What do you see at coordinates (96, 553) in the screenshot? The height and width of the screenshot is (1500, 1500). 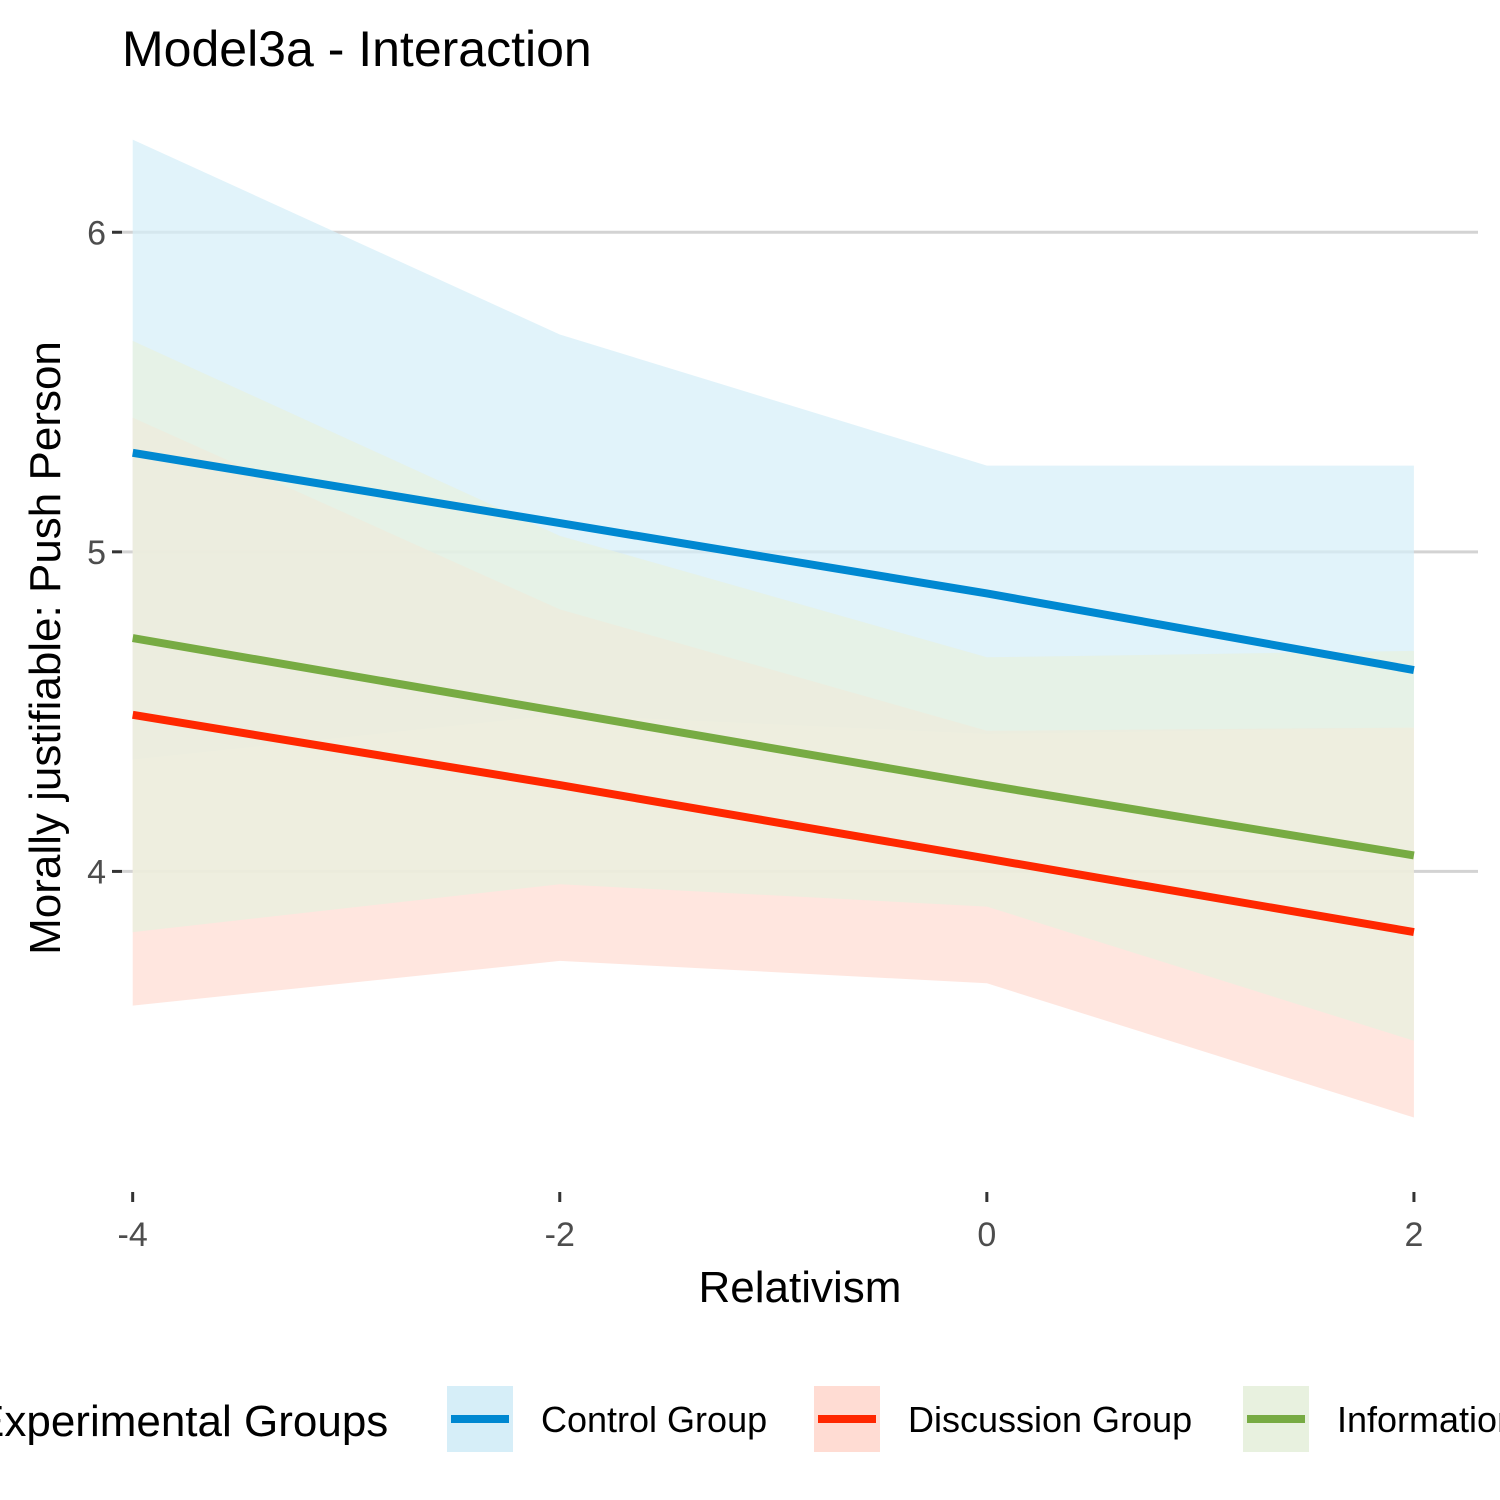 I see `y-tick-label-5: 5` at bounding box center [96, 553].